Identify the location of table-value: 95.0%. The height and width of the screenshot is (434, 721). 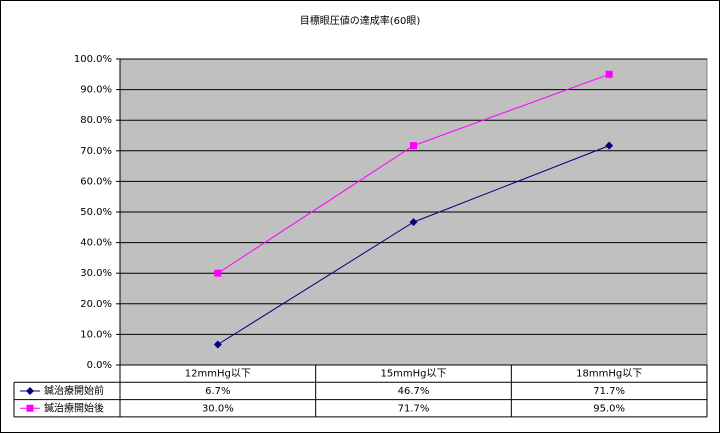
(609, 408).